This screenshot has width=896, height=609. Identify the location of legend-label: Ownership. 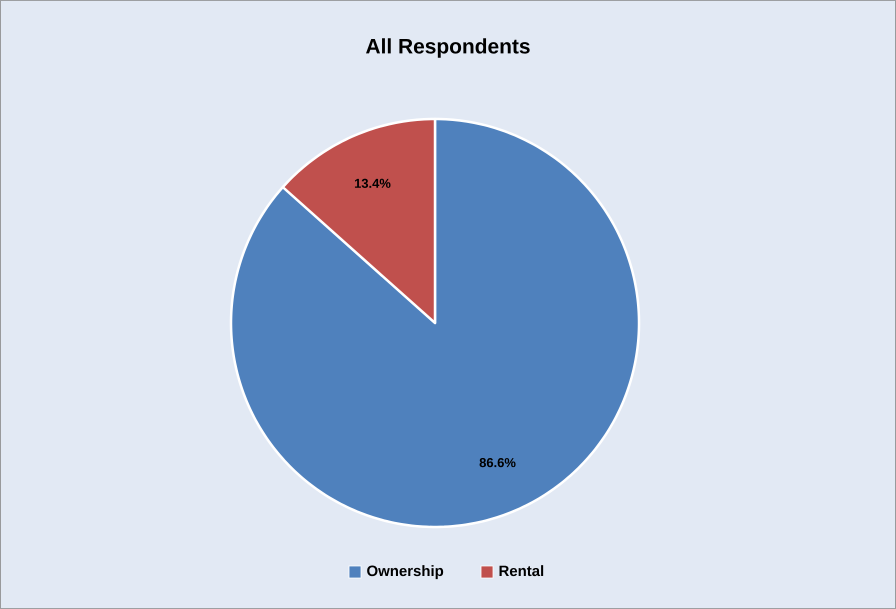
(405, 572).